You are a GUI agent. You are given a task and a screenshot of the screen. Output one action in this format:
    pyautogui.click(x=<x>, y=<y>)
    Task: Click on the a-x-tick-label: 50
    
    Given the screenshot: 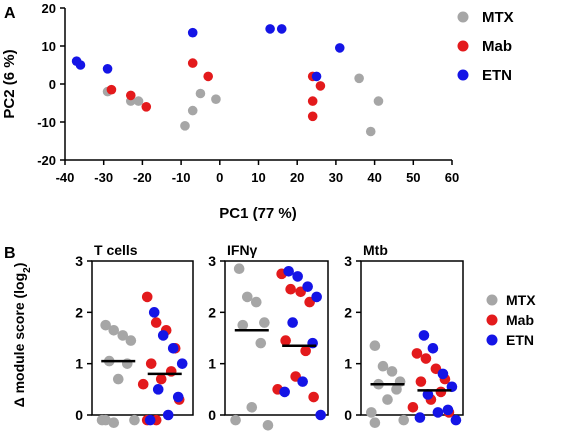 What is the action you would take?
    pyautogui.click(x=413, y=177)
    